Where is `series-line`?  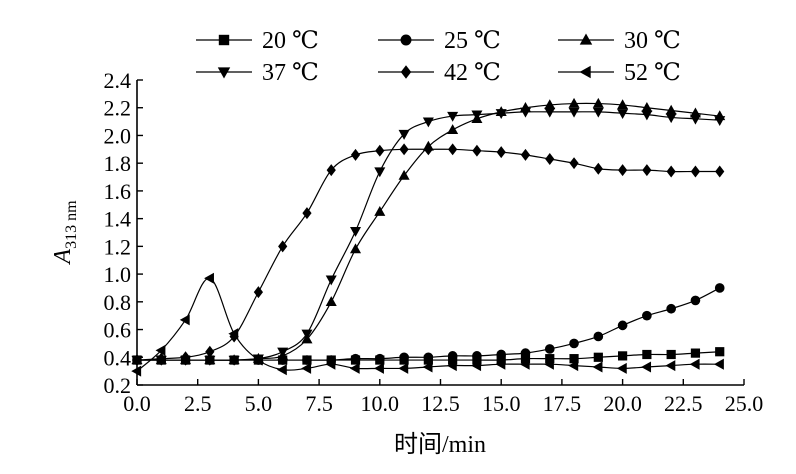
series-line is located at coordinates (428, 324).